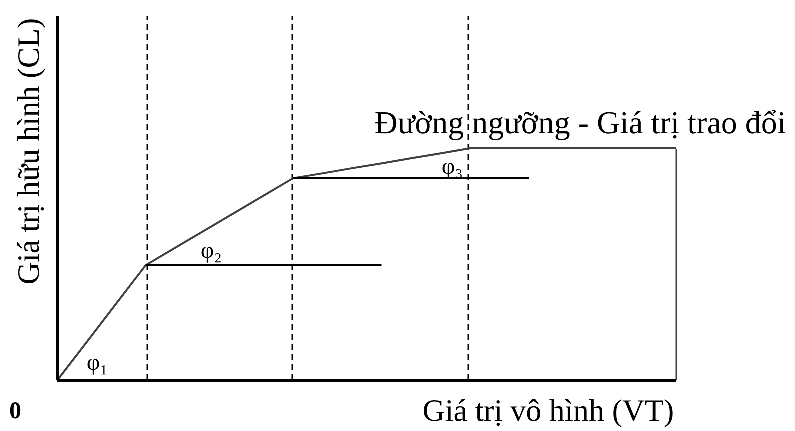  I want to click on annotation: φ₂, so click(211, 250).